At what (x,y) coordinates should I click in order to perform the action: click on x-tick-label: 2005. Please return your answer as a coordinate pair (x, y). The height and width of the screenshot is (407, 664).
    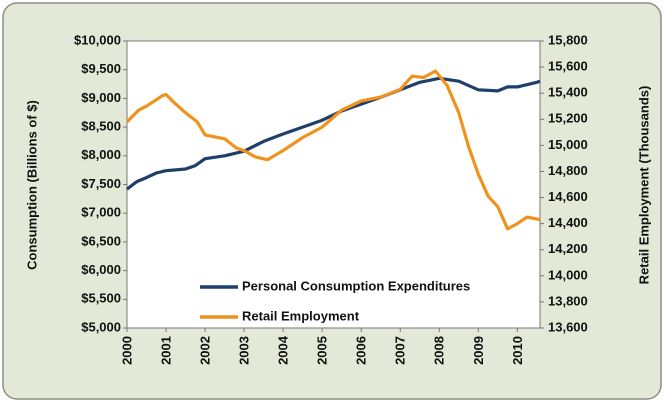
    Looking at the image, I should click on (322, 350).